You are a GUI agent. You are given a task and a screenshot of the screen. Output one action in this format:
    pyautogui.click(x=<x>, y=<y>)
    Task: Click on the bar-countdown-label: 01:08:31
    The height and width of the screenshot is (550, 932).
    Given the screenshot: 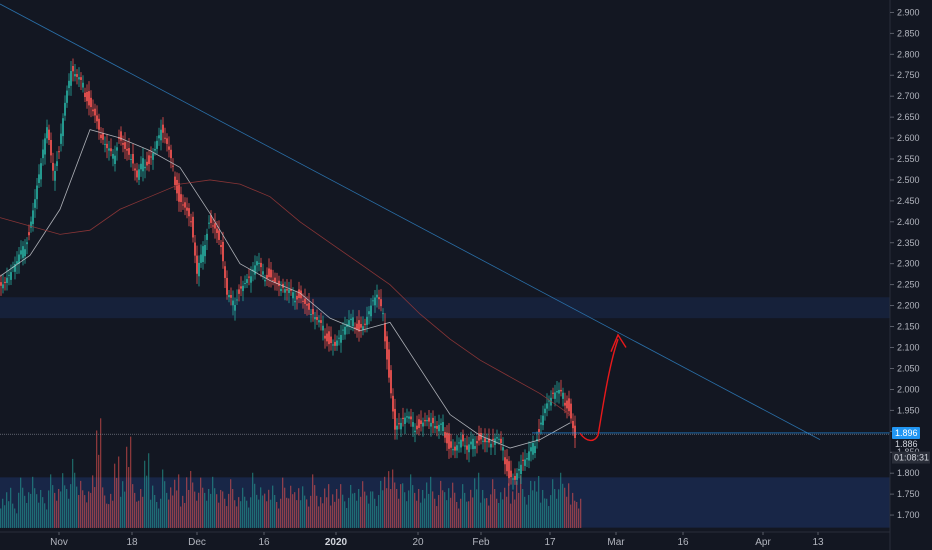 What is the action you would take?
    pyautogui.click(x=911, y=458)
    